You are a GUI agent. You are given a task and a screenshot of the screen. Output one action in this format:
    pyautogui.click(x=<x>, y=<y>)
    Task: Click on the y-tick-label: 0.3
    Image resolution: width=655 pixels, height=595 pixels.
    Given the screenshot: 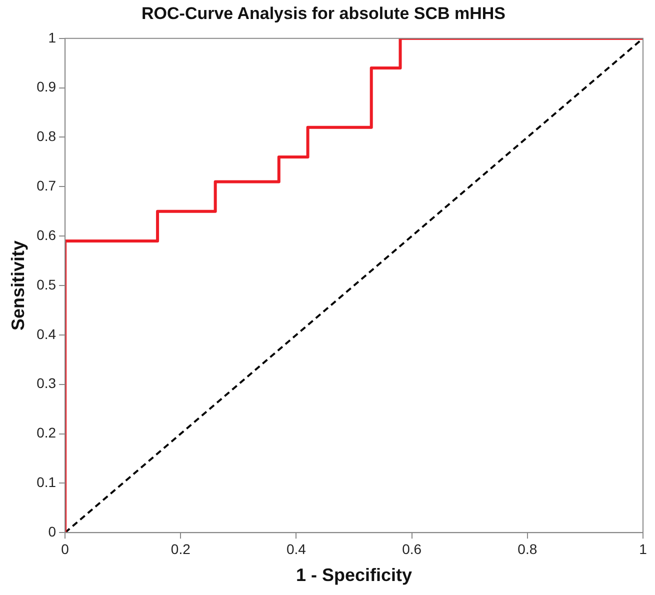 What is the action you would take?
    pyautogui.click(x=46, y=383)
    